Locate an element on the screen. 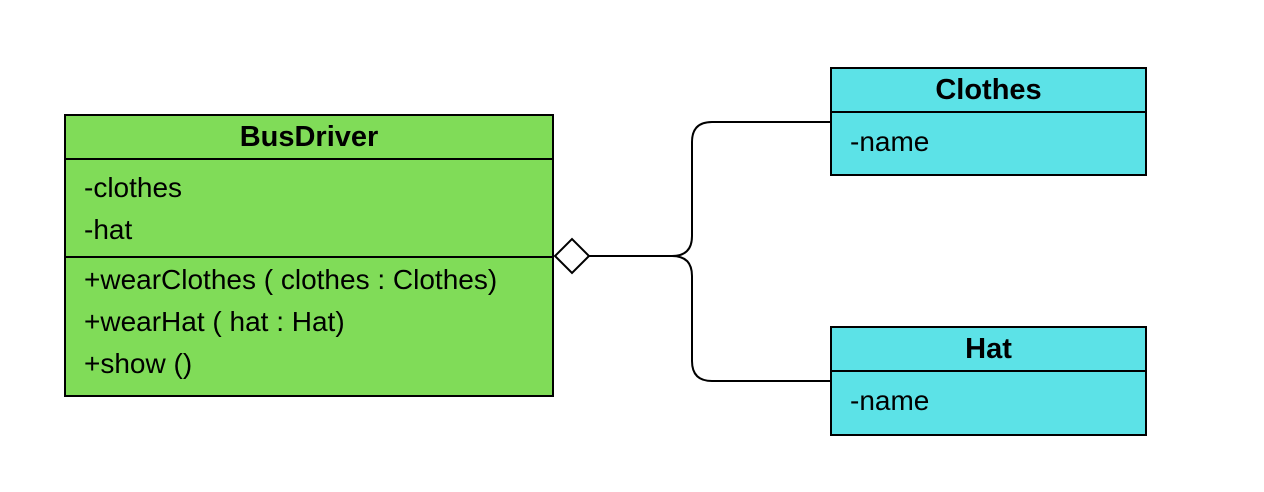 This screenshot has width=1264, height=492. class-name-clothes: Clothes is located at coordinates (988, 91).